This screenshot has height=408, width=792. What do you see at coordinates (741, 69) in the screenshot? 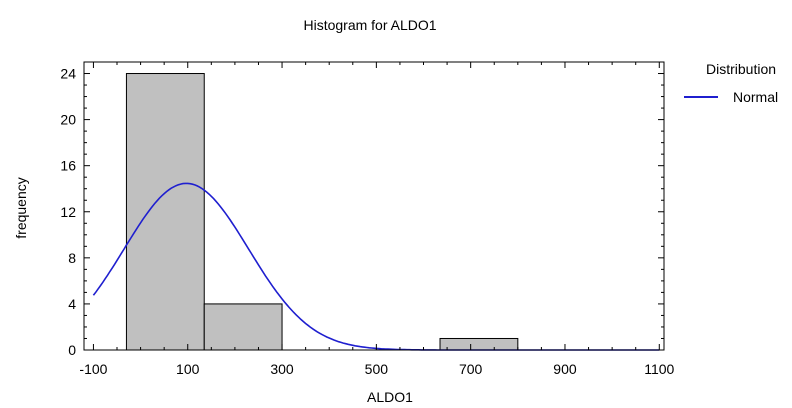
I see `legend-title: Distribution` at bounding box center [741, 69].